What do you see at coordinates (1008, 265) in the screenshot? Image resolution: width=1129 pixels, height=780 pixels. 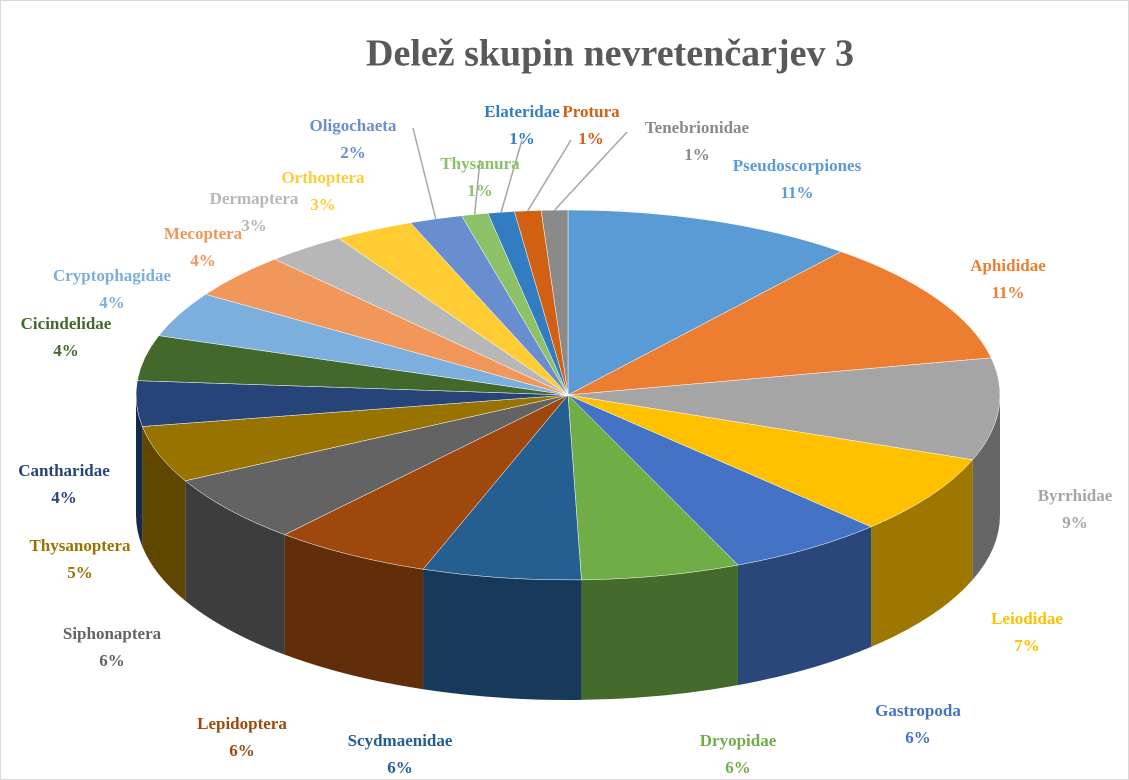 I see `data-label-name: Aphididae` at bounding box center [1008, 265].